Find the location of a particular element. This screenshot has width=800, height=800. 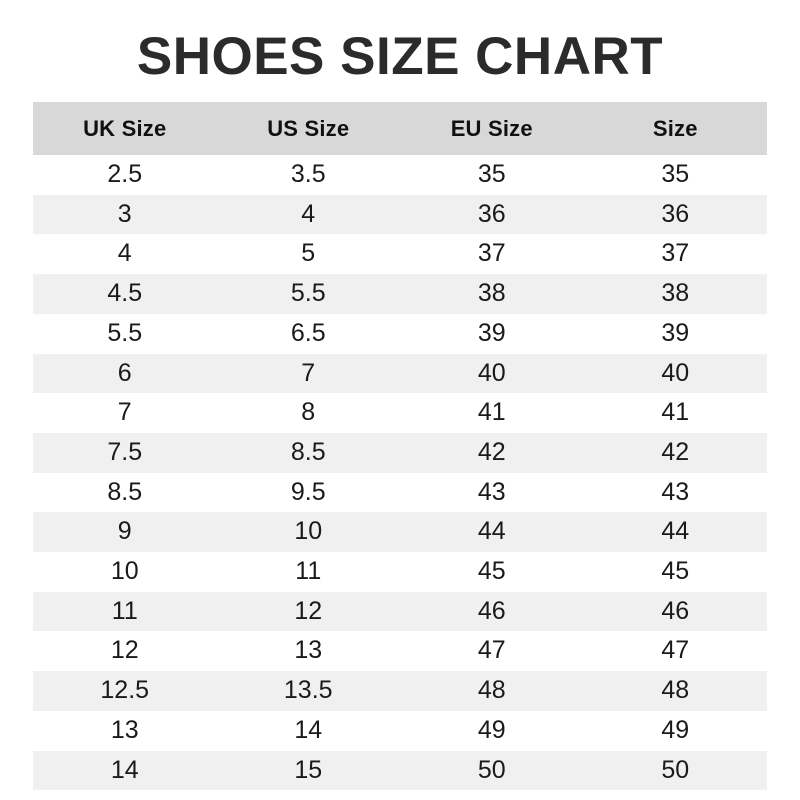

table-row: 7.5 8.5 42 42 is located at coordinates (400, 452).